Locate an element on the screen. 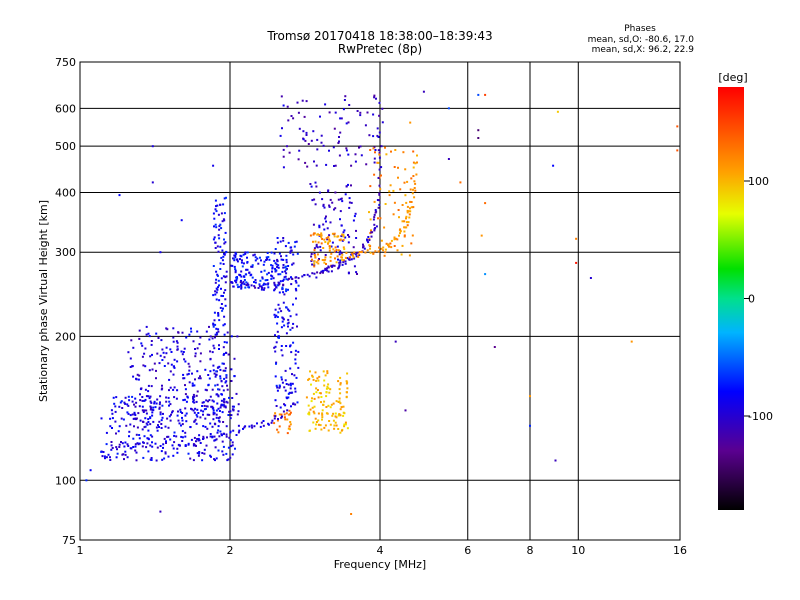 The height and width of the screenshot is (600, 800). y-tick-label: 100 is located at coordinates (65, 480).